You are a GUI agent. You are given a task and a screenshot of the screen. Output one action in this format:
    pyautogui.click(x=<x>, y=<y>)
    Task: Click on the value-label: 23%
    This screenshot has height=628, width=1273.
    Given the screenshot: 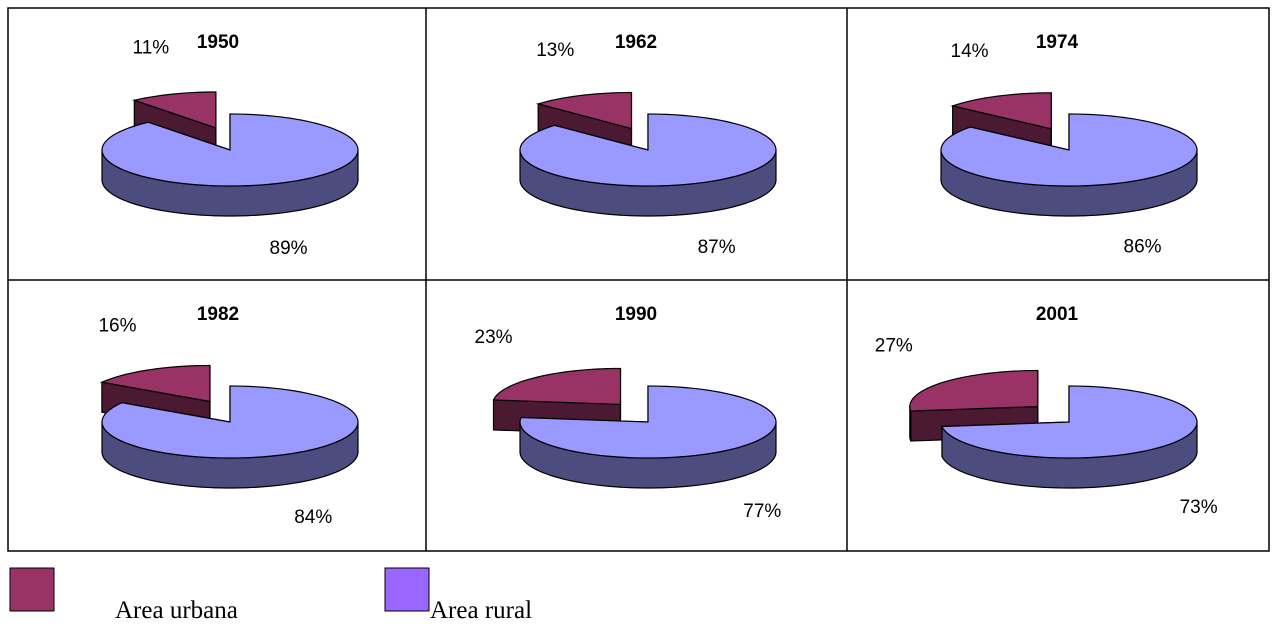 What is the action you would take?
    pyautogui.click(x=494, y=337)
    